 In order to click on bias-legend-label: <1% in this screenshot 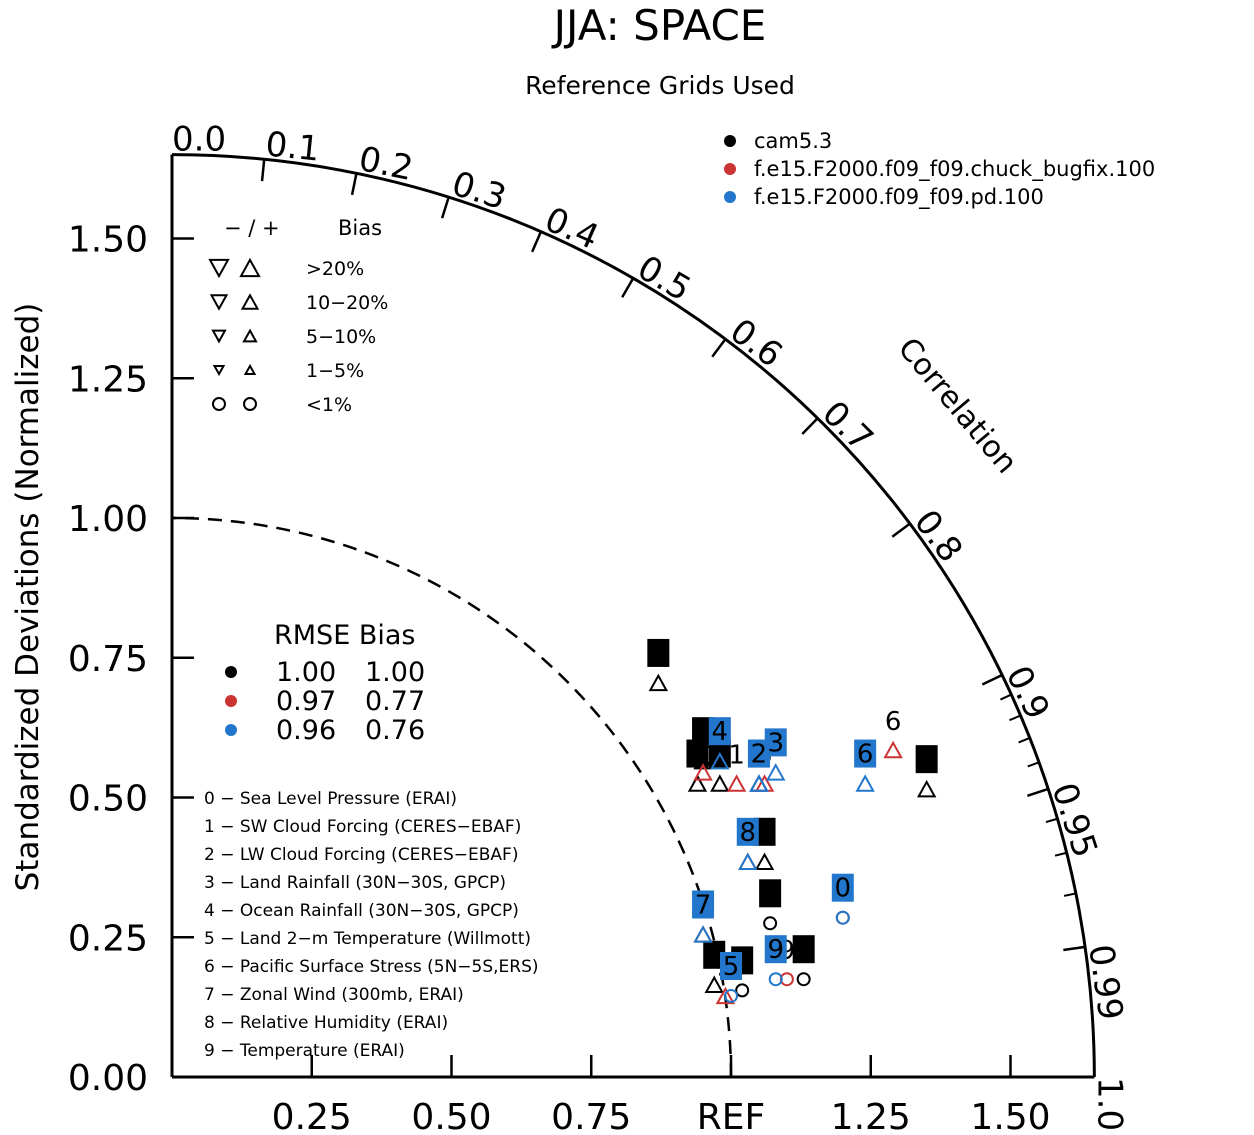, I will do `click(329, 405)`.